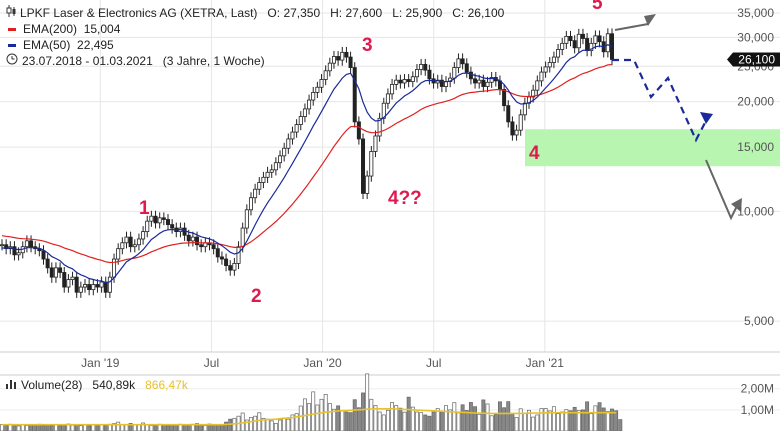 The width and height of the screenshot is (780, 431). Describe the element at coordinates (12, 29) in the screenshot. I see `ema200-swatch` at that location.